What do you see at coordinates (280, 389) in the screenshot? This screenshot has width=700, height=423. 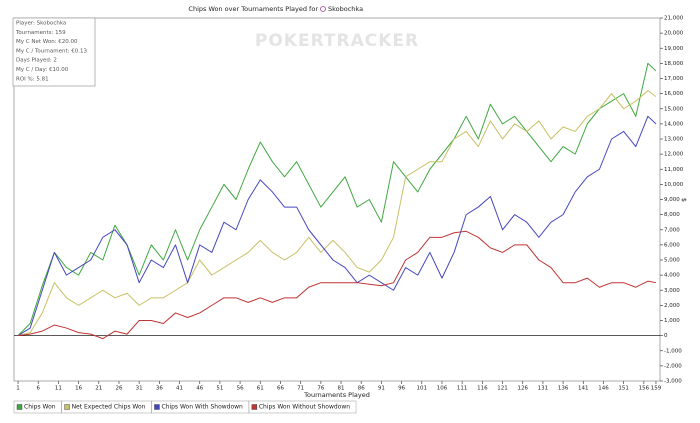 I see `x-tick-label: 66` at bounding box center [280, 389].